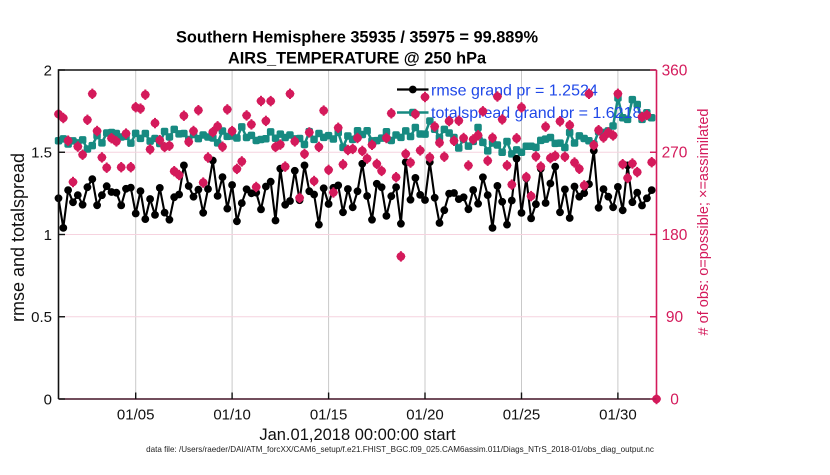  What do you see at coordinates (675, 70) in the screenshot?
I see `svg-text: 360` at bounding box center [675, 70].